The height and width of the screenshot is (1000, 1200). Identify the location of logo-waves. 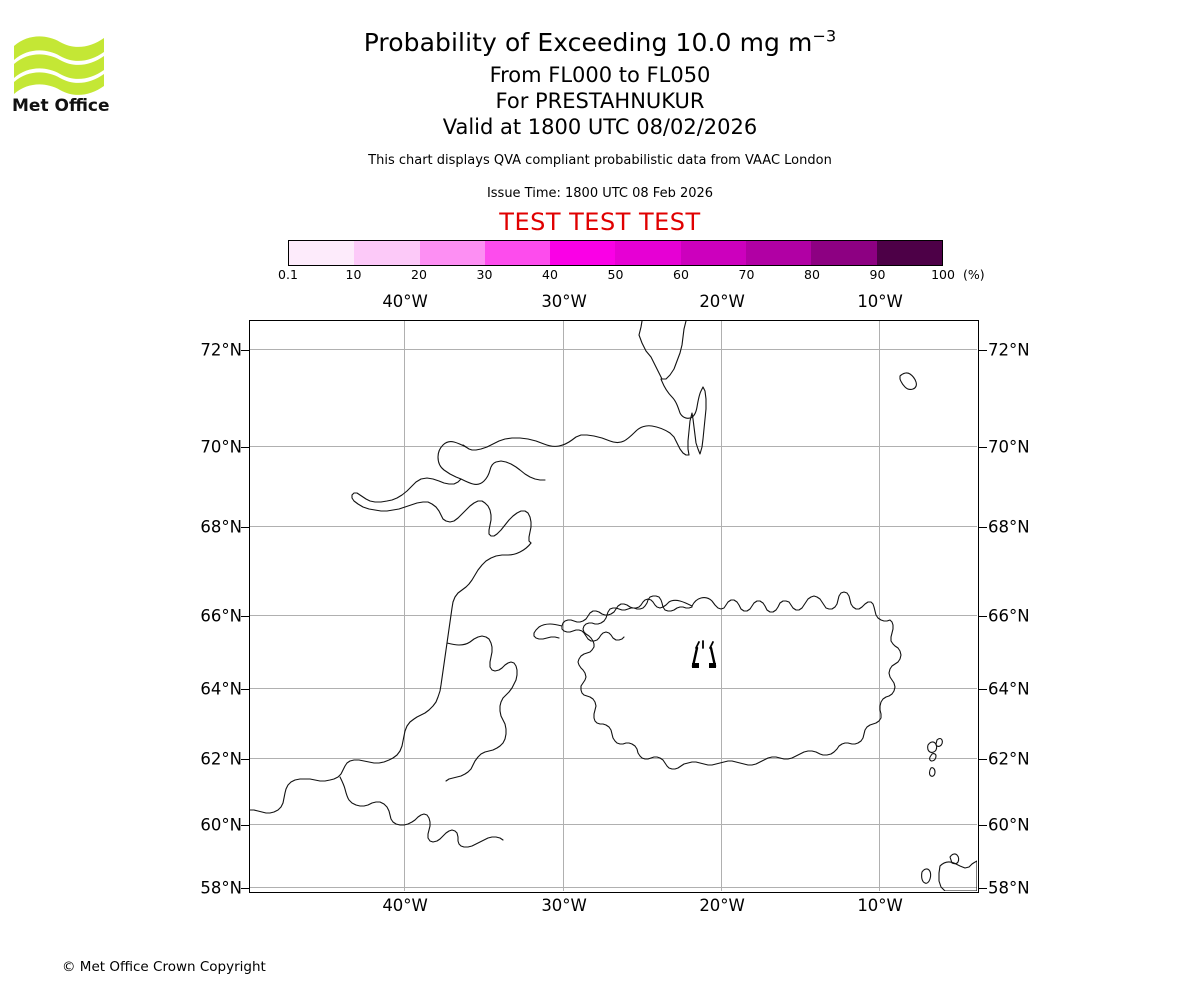
(59, 65).